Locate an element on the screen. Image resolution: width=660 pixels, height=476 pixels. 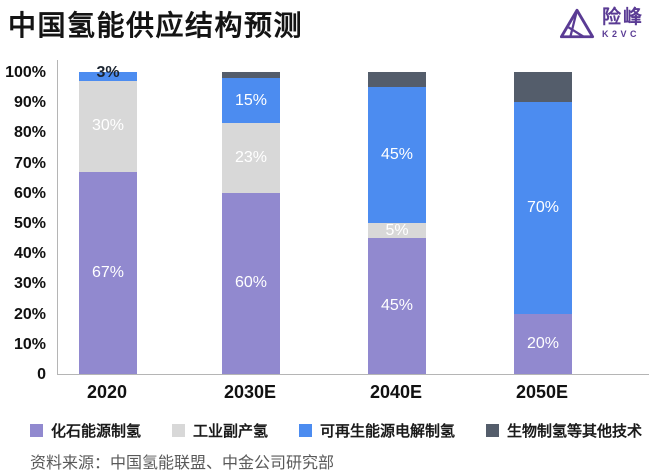
bar-2040E: 45% 5% 45% is located at coordinates (397, 223).